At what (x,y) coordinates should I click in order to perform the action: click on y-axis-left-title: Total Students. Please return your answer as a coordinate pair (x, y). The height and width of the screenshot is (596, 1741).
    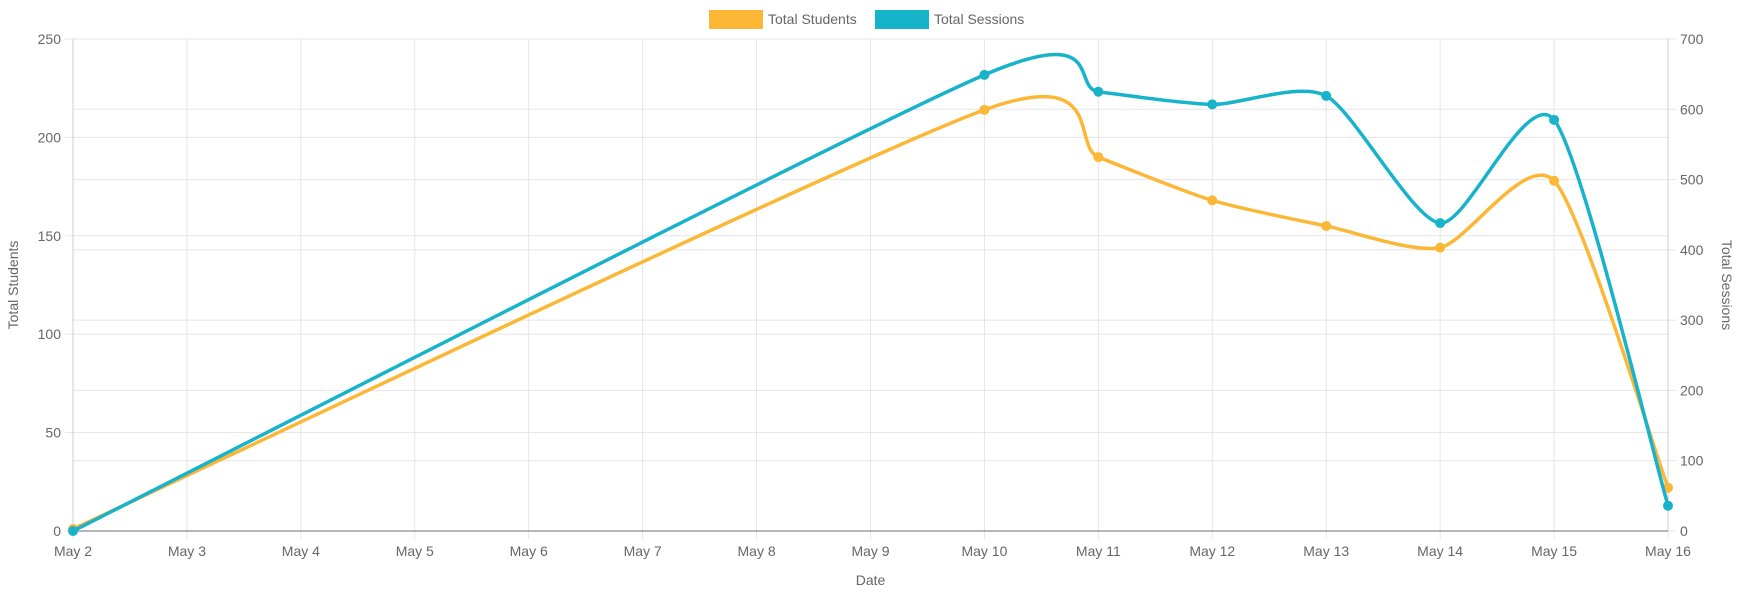
    Looking at the image, I should click on (13, 285).